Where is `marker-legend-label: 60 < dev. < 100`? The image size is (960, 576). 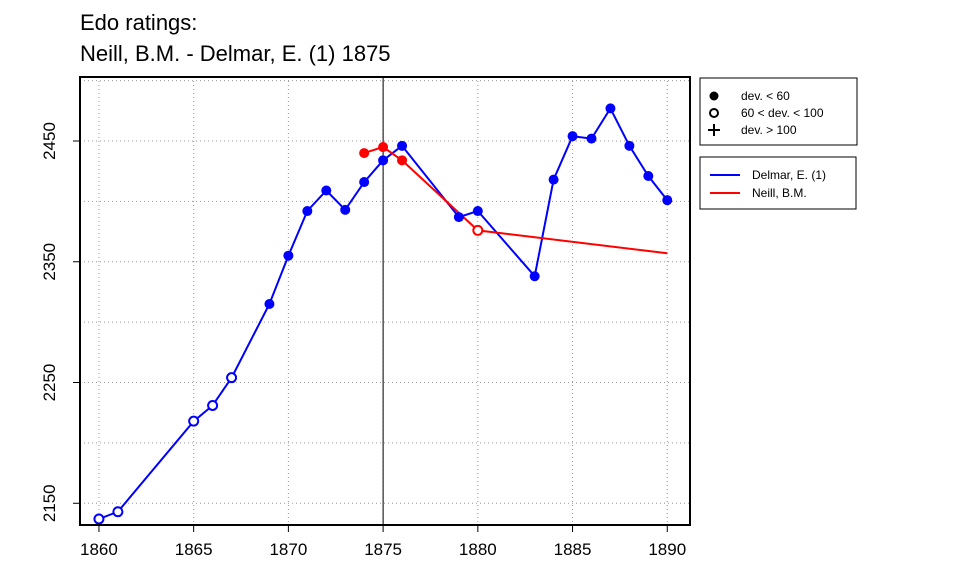 marker-legend-label: 60 < dev. < 100 is located at coordinates (782, 113).